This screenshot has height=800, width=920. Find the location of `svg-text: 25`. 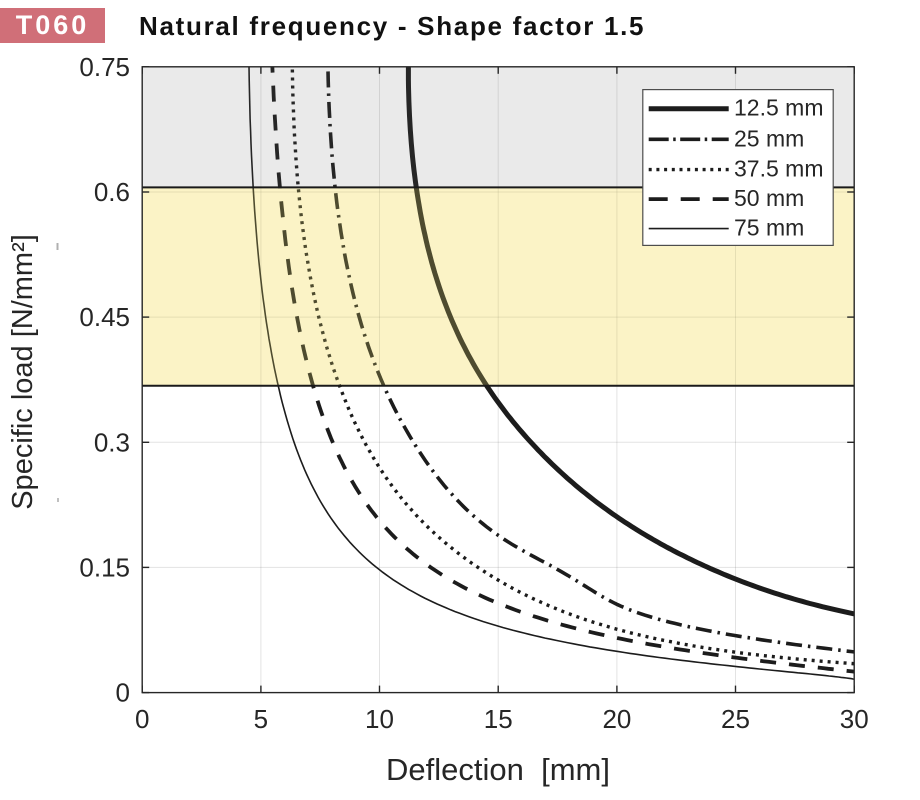

svg-text: 25 is located at coordinates (735, 719).